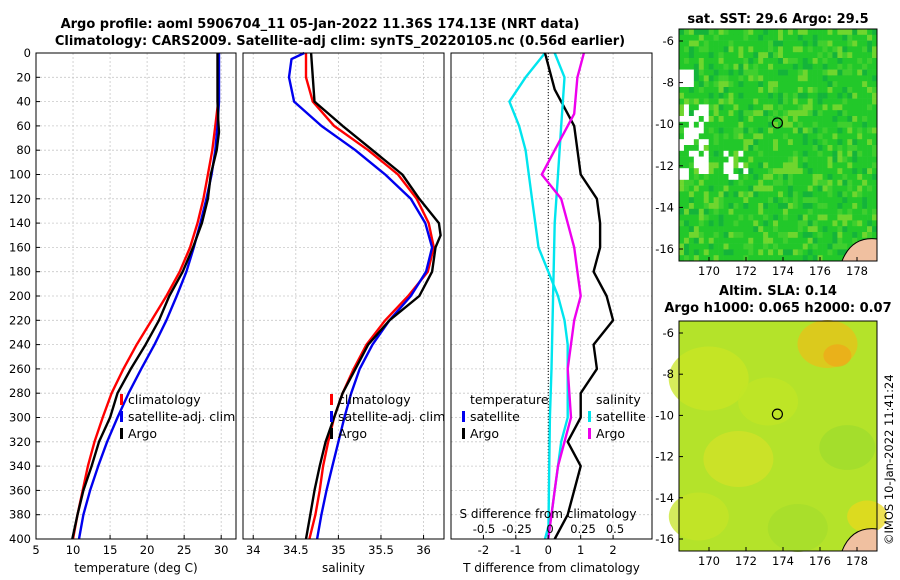 This screenshot has height=580, width=900. I want to click on y-tick-label: 20, so click(23, 77).